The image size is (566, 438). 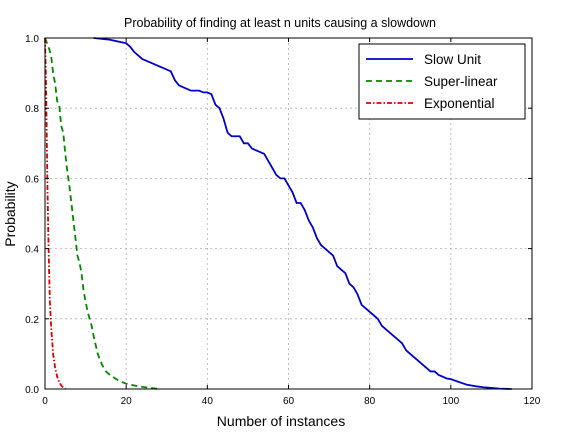 I want to click on legend-label-slow-unit: Slow Unit, so click(x=452, y=59).